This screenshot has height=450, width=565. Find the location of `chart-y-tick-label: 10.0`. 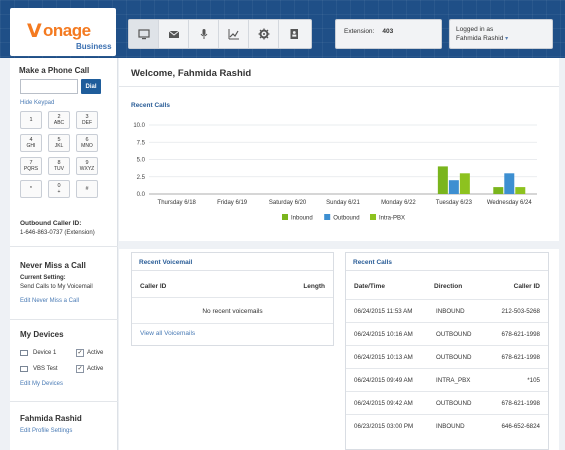

chart-y-tick-label: 10.0 is located at coordinates (139, 126).